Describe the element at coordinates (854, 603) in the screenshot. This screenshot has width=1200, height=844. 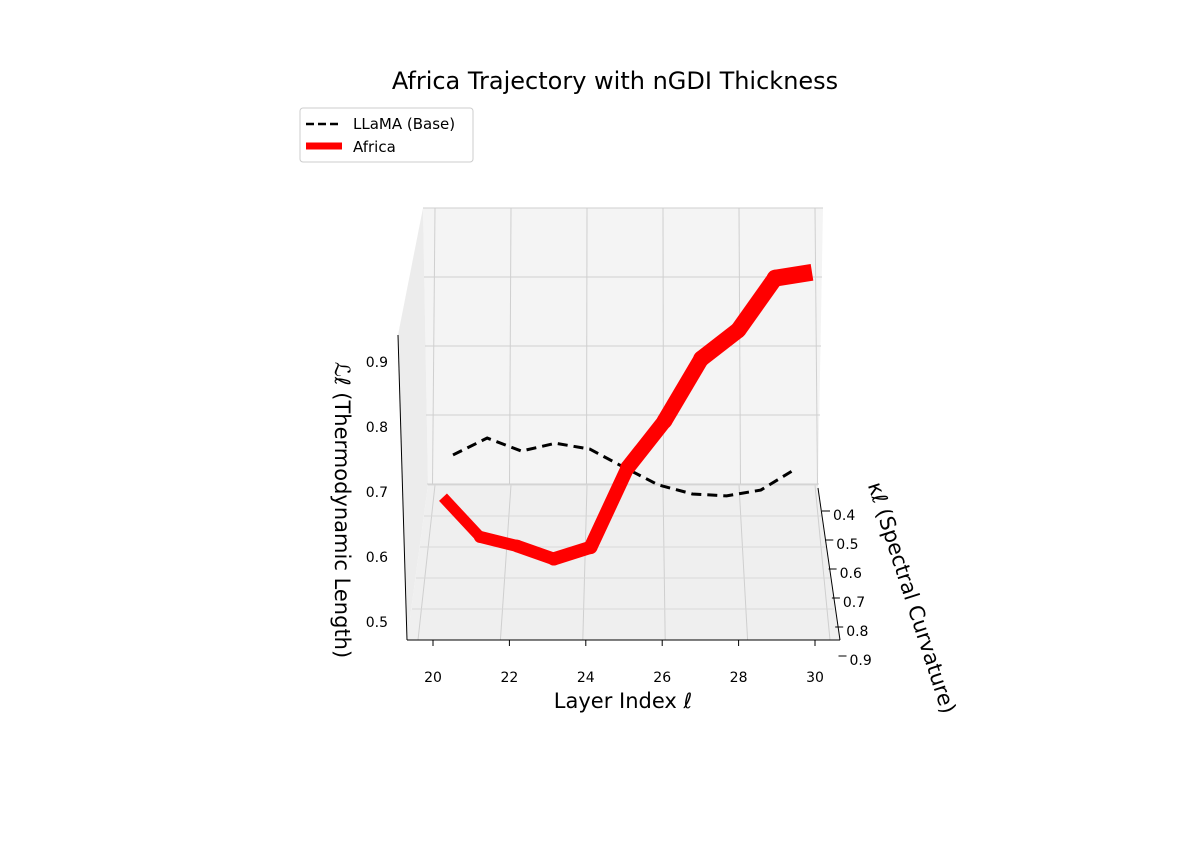
I see `z-tick-label: 0.7` at that location.